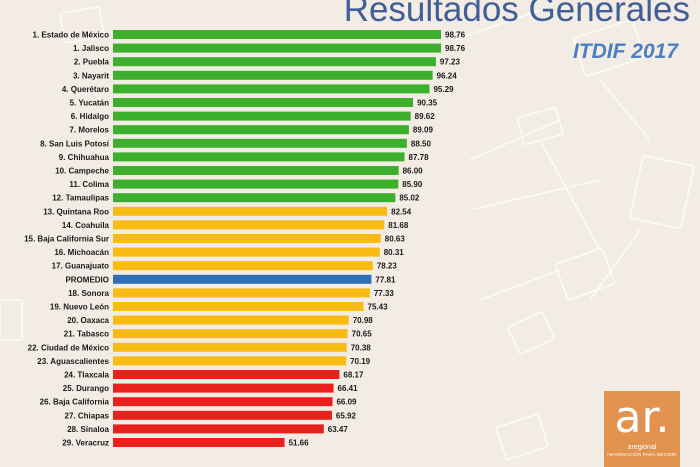  Describe the element at coordinates (76, 211) in the screenshot. I see `category-label: 13. Quintana Roo` at that location.